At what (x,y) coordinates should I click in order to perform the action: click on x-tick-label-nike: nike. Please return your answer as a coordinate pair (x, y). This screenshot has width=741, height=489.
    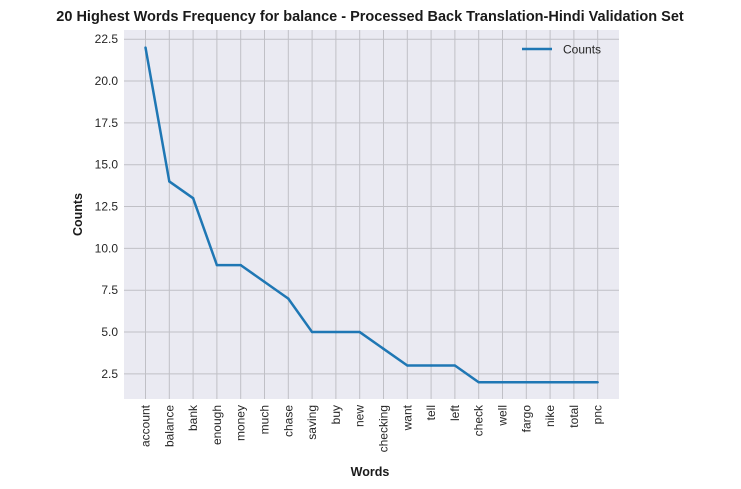
    Looking at the image, I should click on (550, 416).